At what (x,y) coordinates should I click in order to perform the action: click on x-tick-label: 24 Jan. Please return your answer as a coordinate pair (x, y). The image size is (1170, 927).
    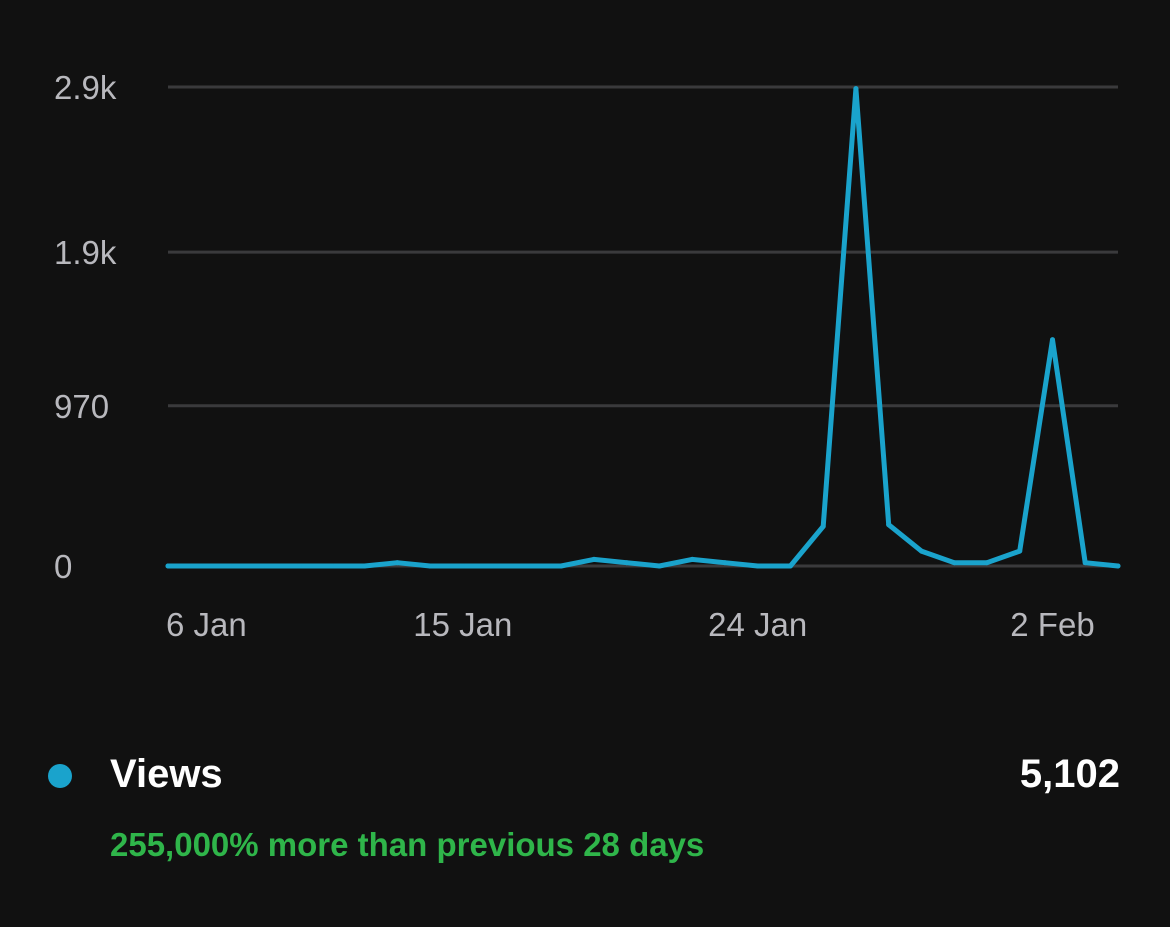
    Looking at the image, I should click on (757, 624).